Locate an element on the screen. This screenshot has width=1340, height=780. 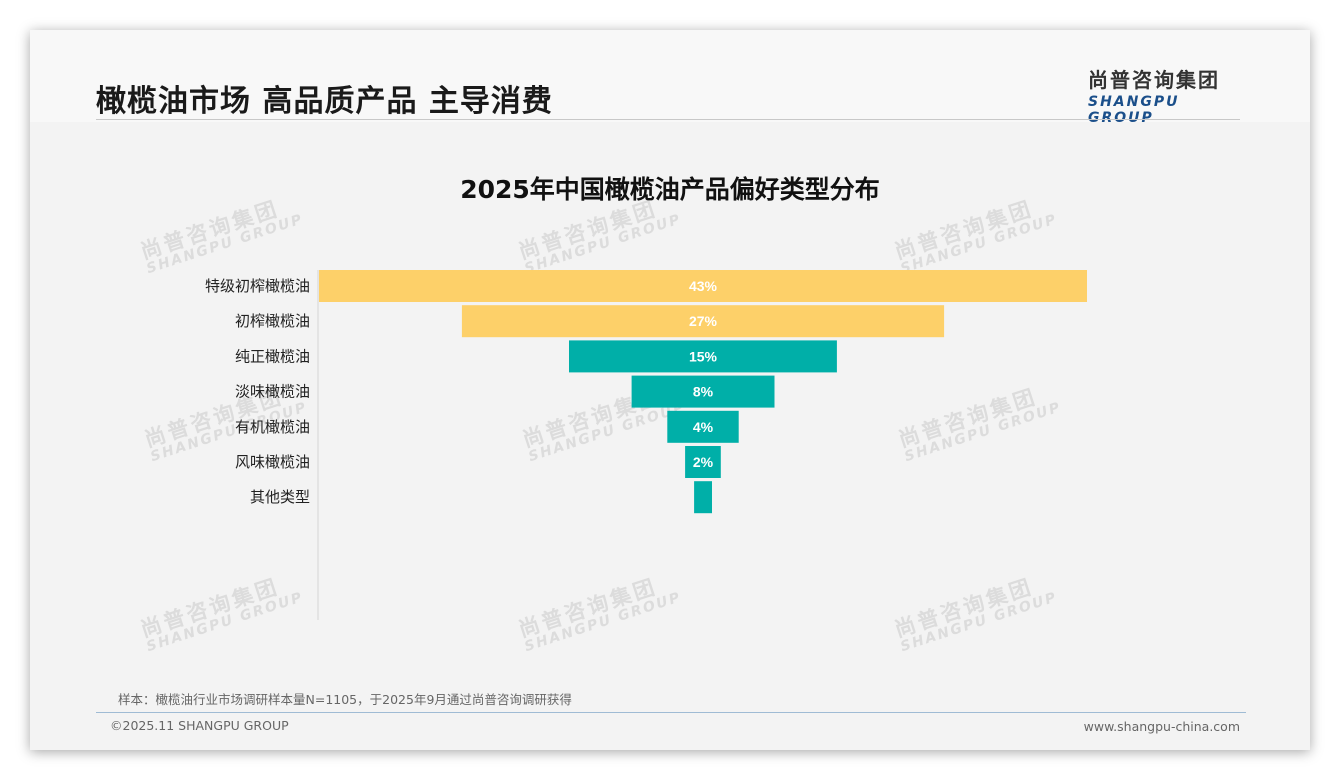
category-label: 有机橄榄油 is located at coordinates (272, 427).